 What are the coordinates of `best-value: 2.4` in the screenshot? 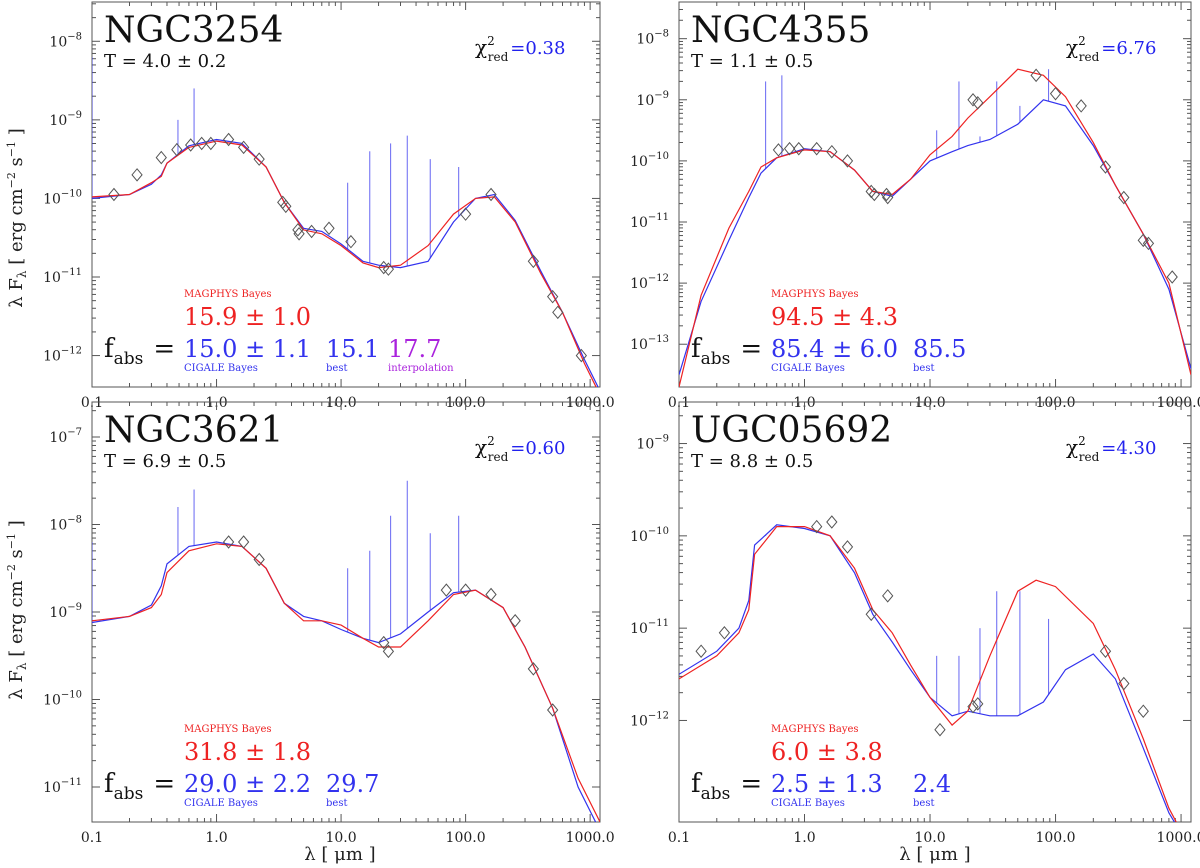 It's located at (932, 784).